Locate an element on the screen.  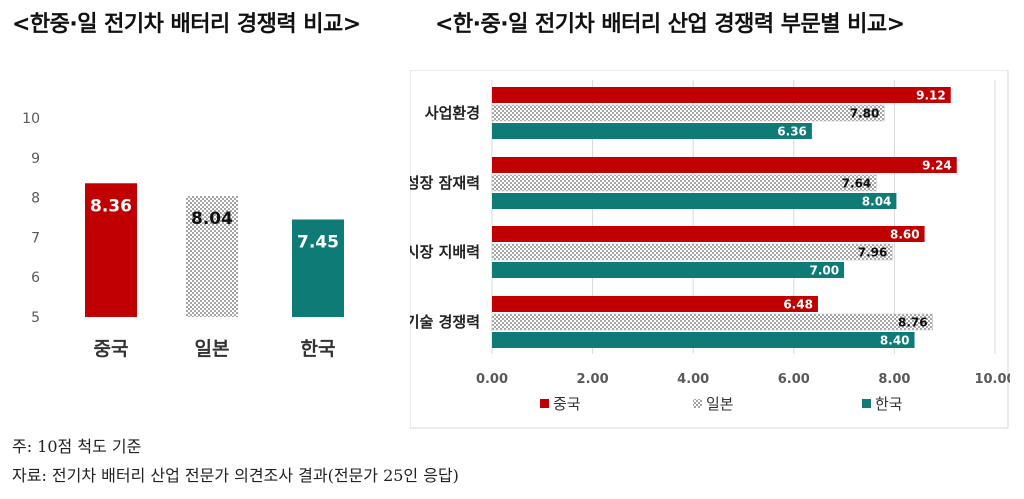
legend-label: 중국 is located at coordinates (567, 404).